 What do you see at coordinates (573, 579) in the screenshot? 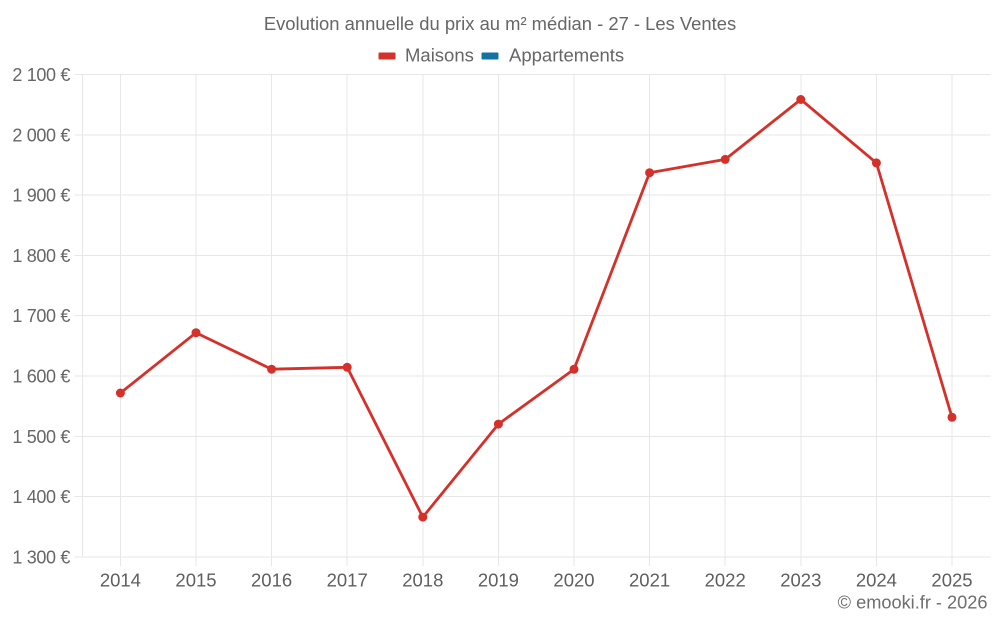
I see `svg-text: 2020` at bounding box center [573, 579].